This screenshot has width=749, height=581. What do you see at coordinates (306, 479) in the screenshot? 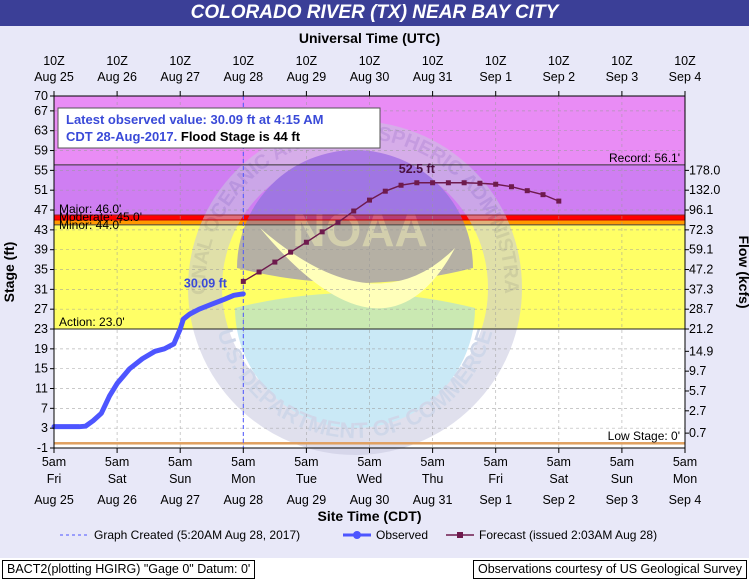
I see `bottom-axis-day: Tue` at bounding box center [306, 479].